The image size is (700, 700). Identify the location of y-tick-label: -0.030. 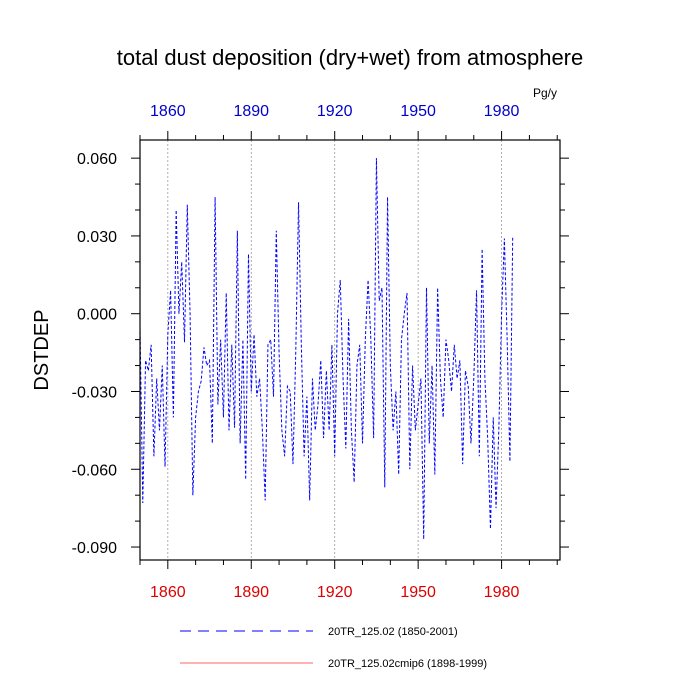
(94, 392).